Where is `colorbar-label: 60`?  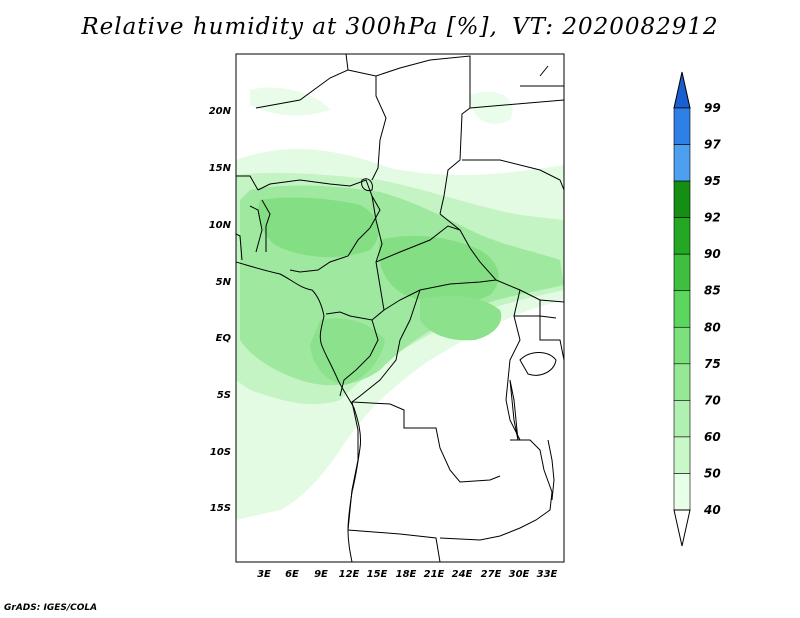 colorbar-label: 60 is located at coordinates (712, 437).